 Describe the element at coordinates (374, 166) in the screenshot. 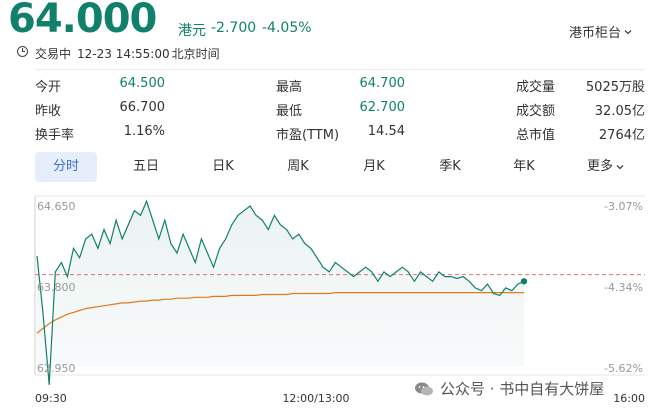

I see `tab-month-k: 月K` at that location.